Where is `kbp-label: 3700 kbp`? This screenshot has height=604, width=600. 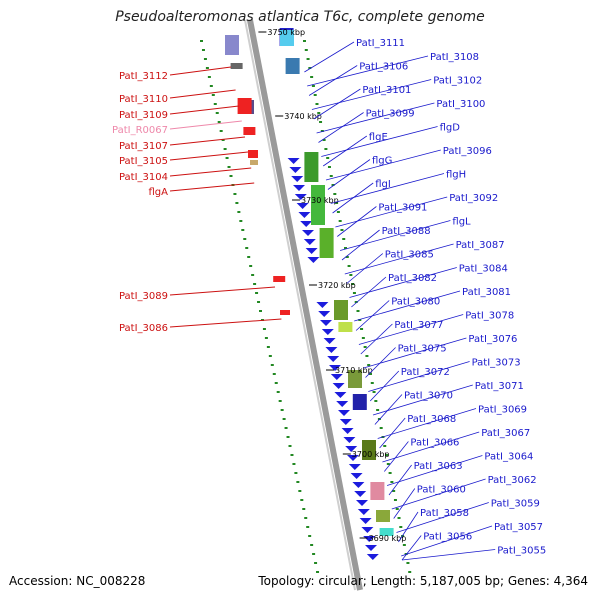 kbp-label: 3700 kbp is located at coordinates (371, 454).